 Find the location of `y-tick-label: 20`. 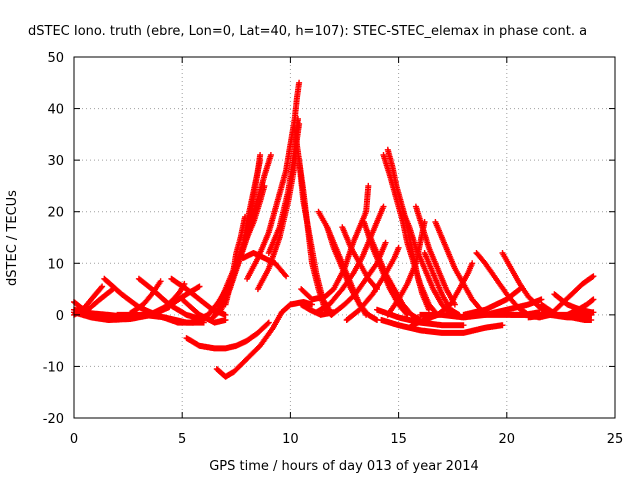

y-tick-label: 20 is located at coordinates (55, 213).